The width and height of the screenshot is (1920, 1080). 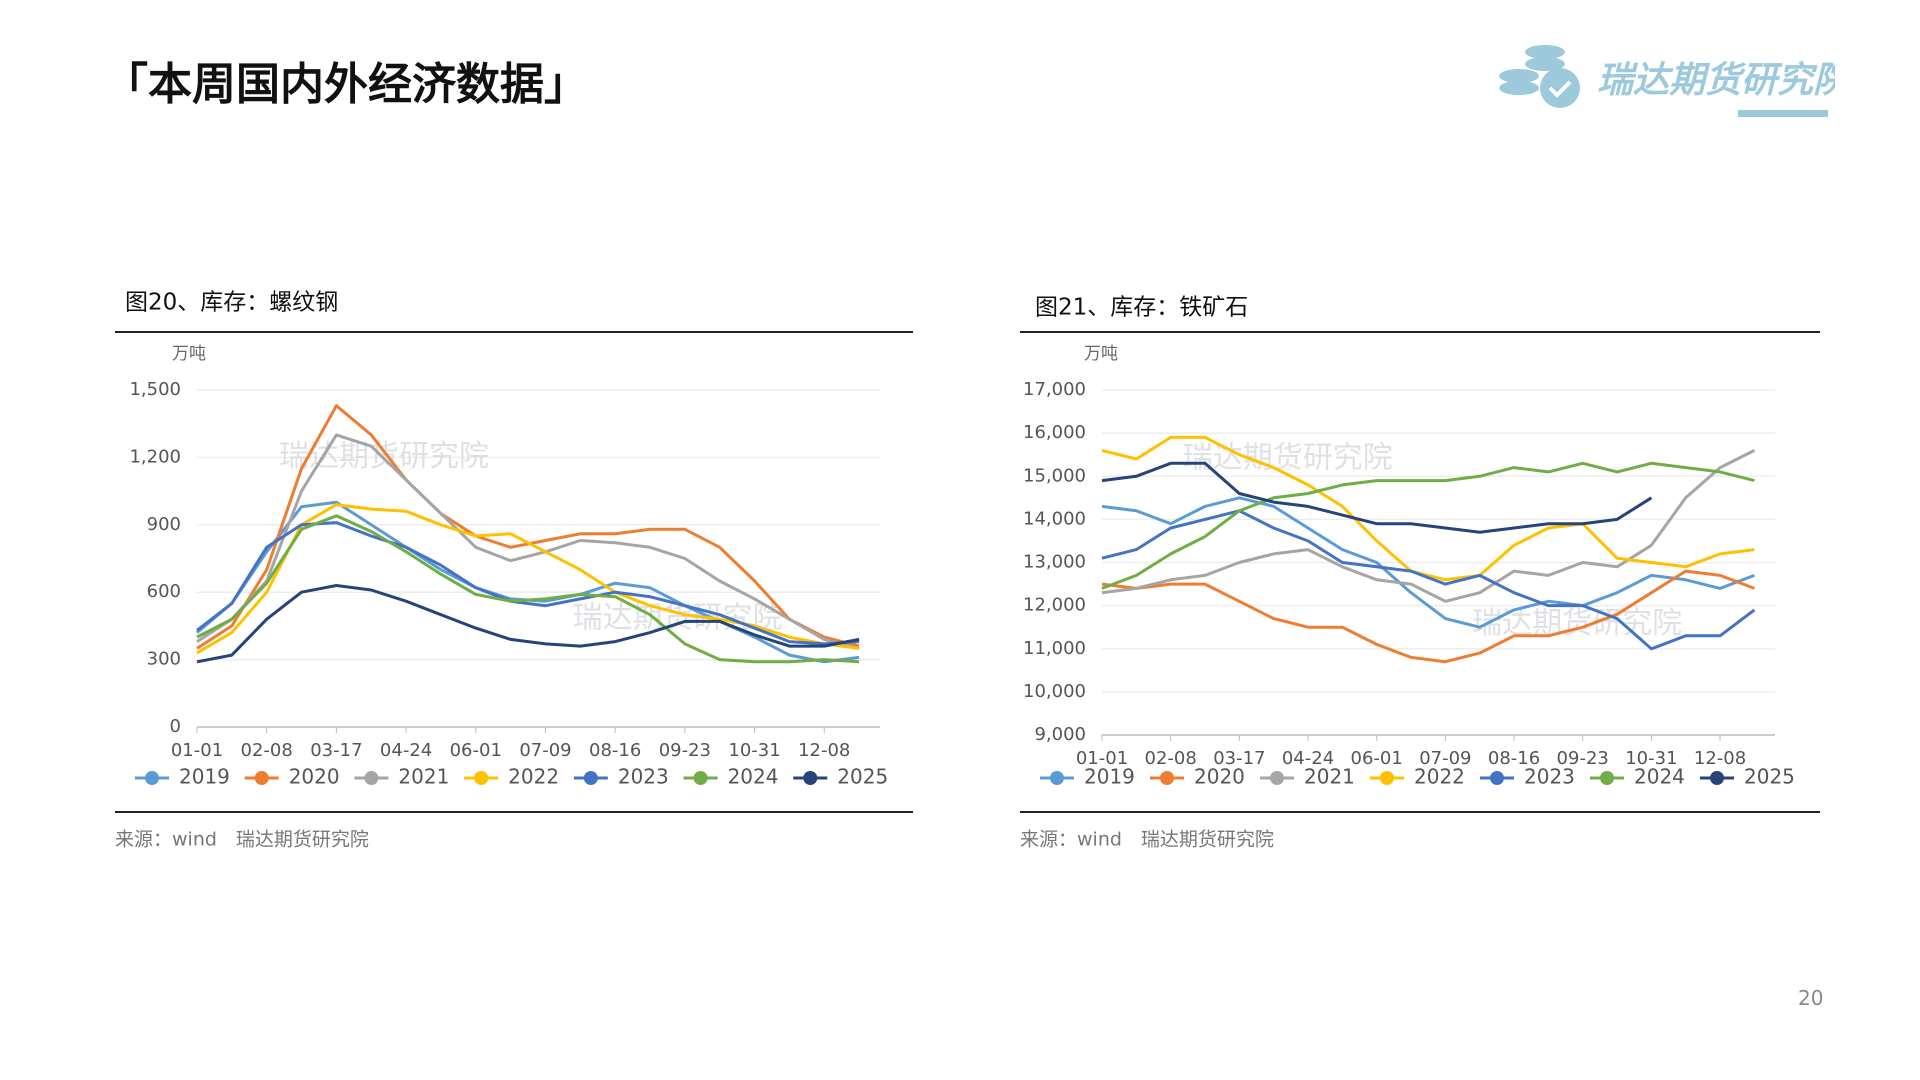 What do you see at coordinates (1054, 475) in the screenshot?
I see `y-tick-label: 15,000` at bounding box center [1054, 475].